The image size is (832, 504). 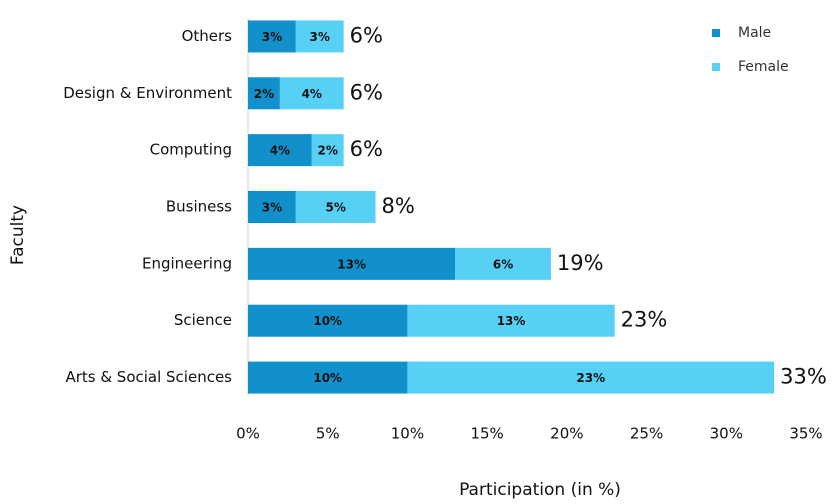 What do you see at coordinates (248, 434) in the screenshot?
I see `x-tick-label: 0%` at bounding box center [248, 434].